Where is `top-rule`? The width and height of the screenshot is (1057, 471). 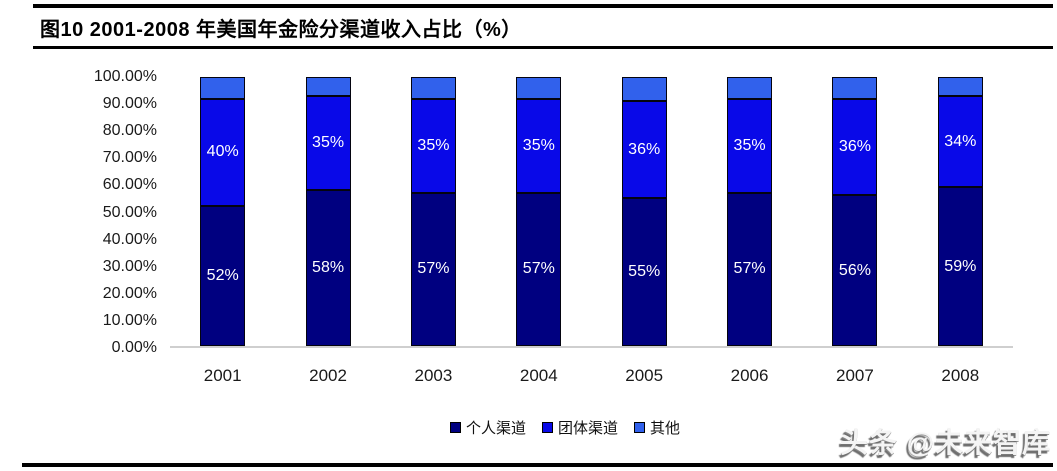 top-rule is located at coordinates (543, 6).